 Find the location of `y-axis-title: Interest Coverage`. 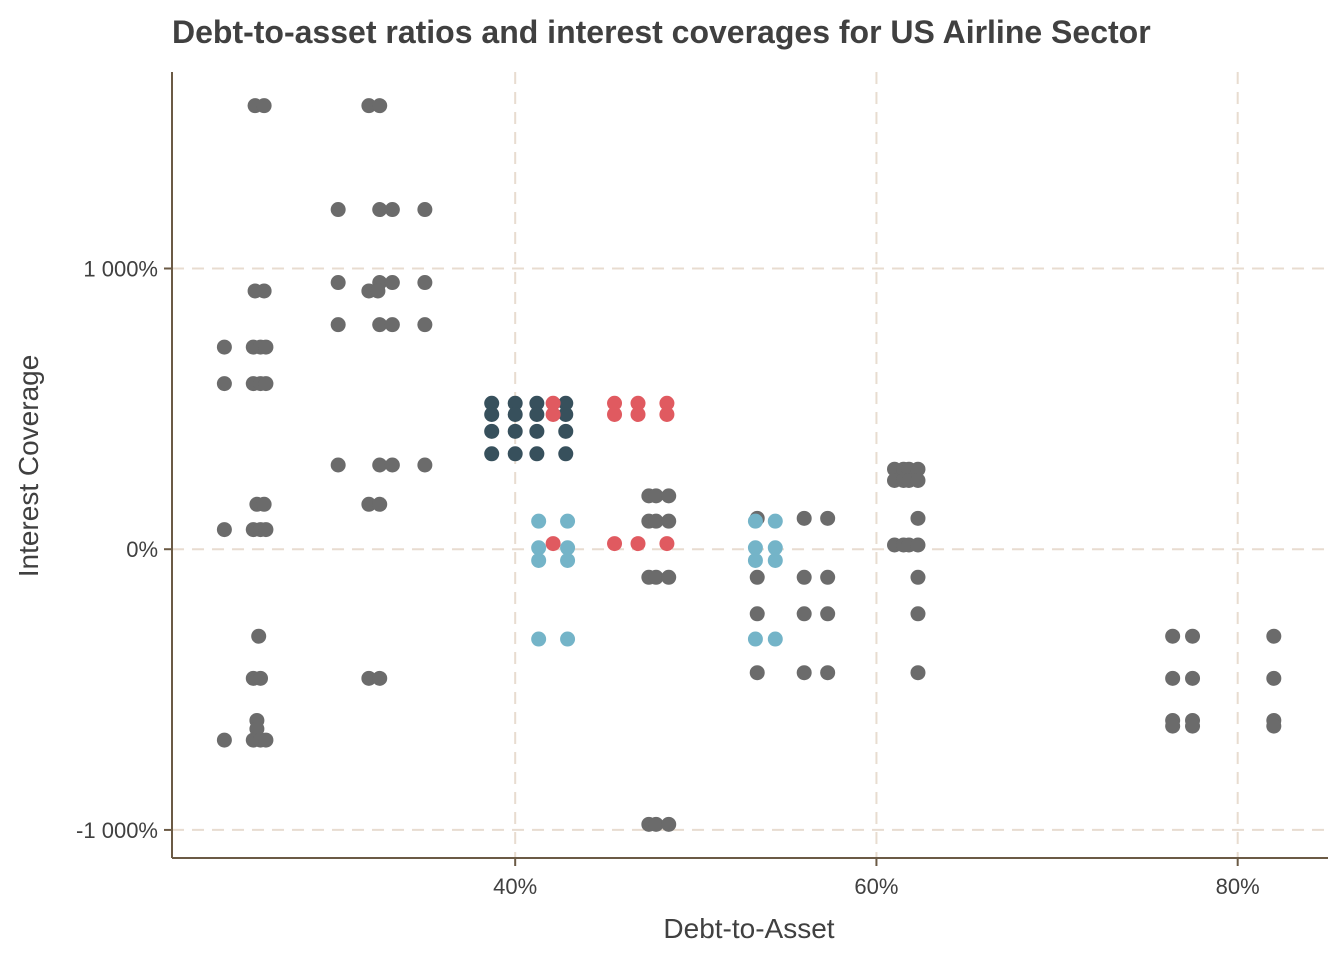

y-axis-title: Interest Coverage is located at coordinates (28, 466).